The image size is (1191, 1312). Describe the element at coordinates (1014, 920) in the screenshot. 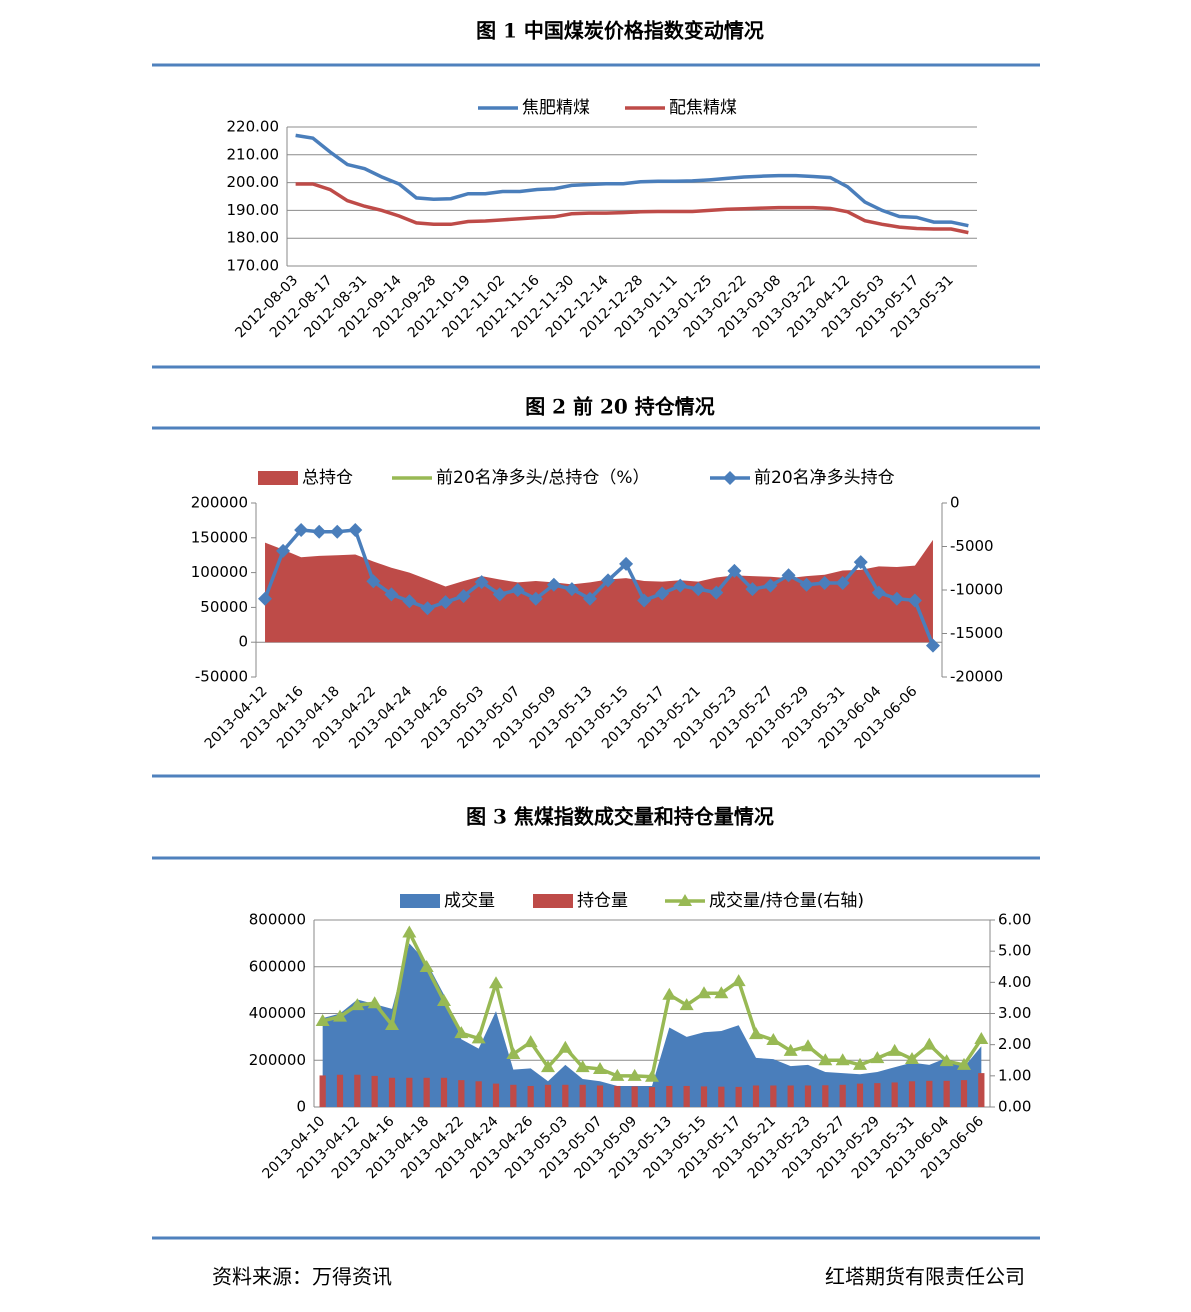

I see `y2-tick-label: 6.00` at that location.